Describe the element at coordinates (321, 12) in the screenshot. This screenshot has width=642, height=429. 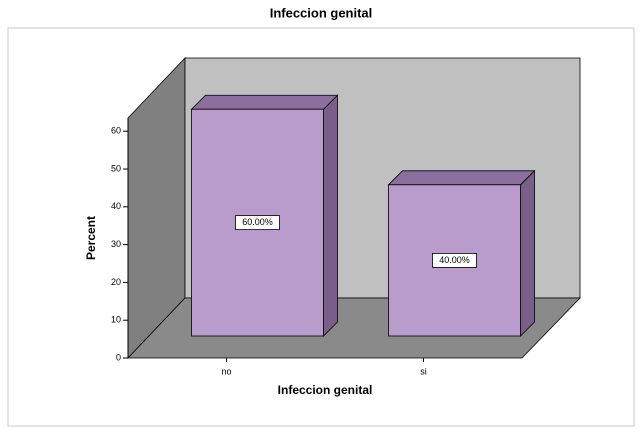
I see `chart-title: Infeccion genital` at that location.